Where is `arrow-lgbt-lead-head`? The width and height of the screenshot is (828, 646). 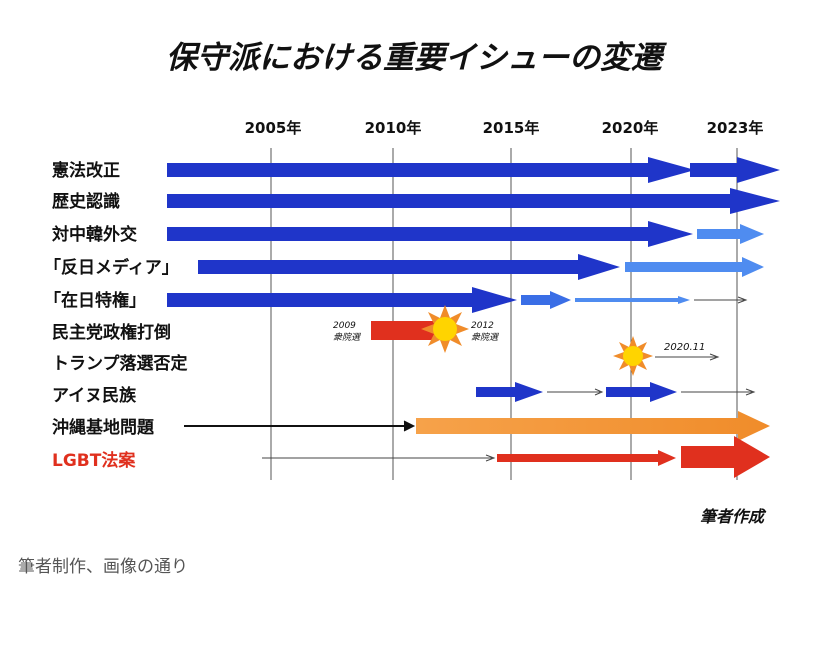
arrow-lgbt-lead-head is located at coordinates (490, 458).